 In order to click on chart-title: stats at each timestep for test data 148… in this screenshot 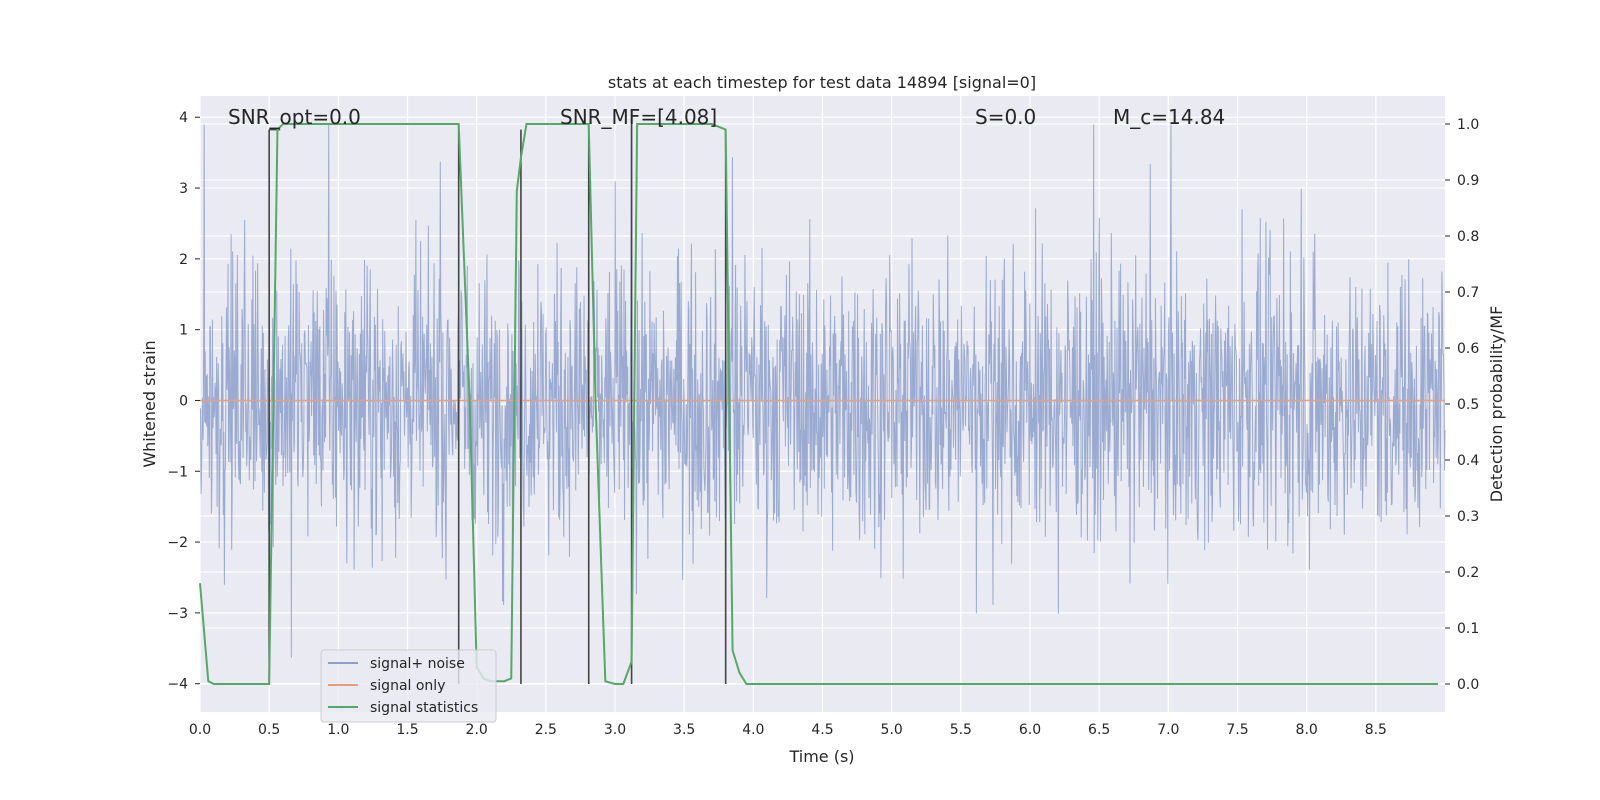, I will do `click(822, 82)`.